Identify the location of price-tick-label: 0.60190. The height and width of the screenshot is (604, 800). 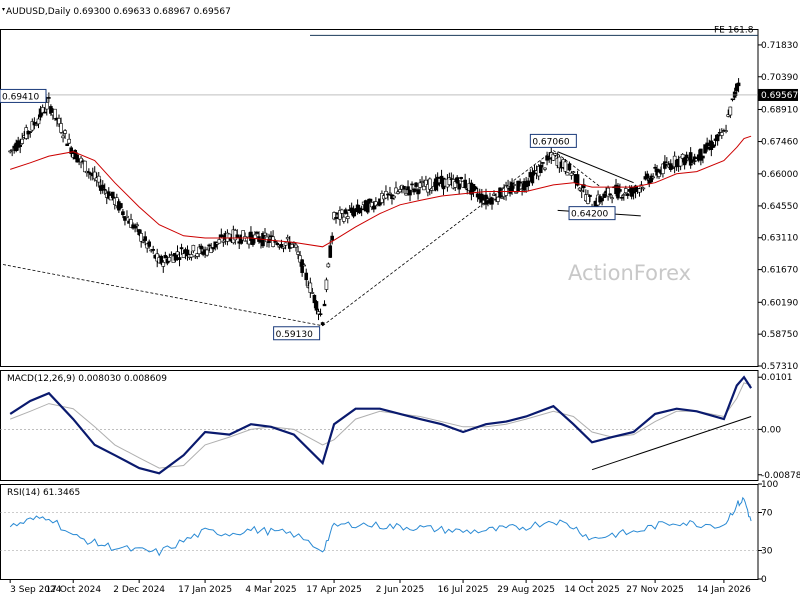
(779, 303).